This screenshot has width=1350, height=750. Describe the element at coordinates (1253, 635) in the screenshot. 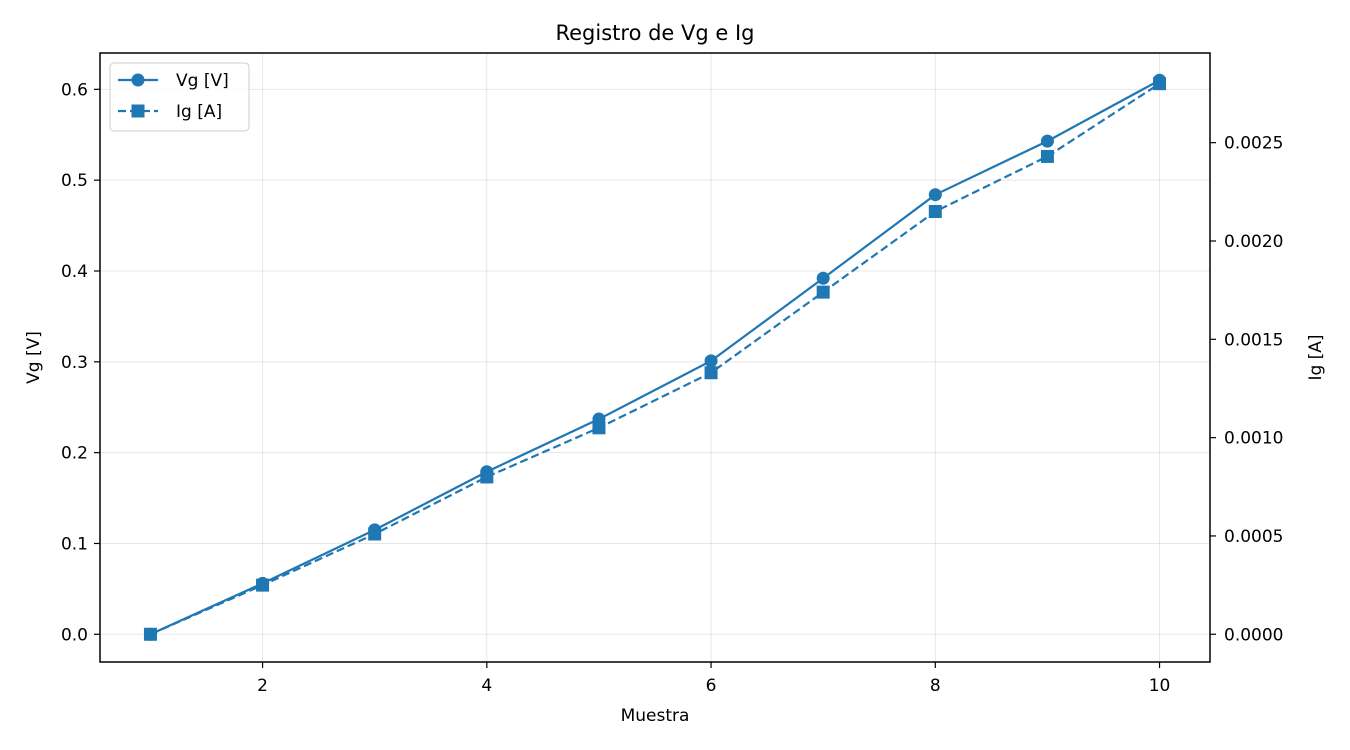

I see `y-right-tick-label: 0.0000` at that location.